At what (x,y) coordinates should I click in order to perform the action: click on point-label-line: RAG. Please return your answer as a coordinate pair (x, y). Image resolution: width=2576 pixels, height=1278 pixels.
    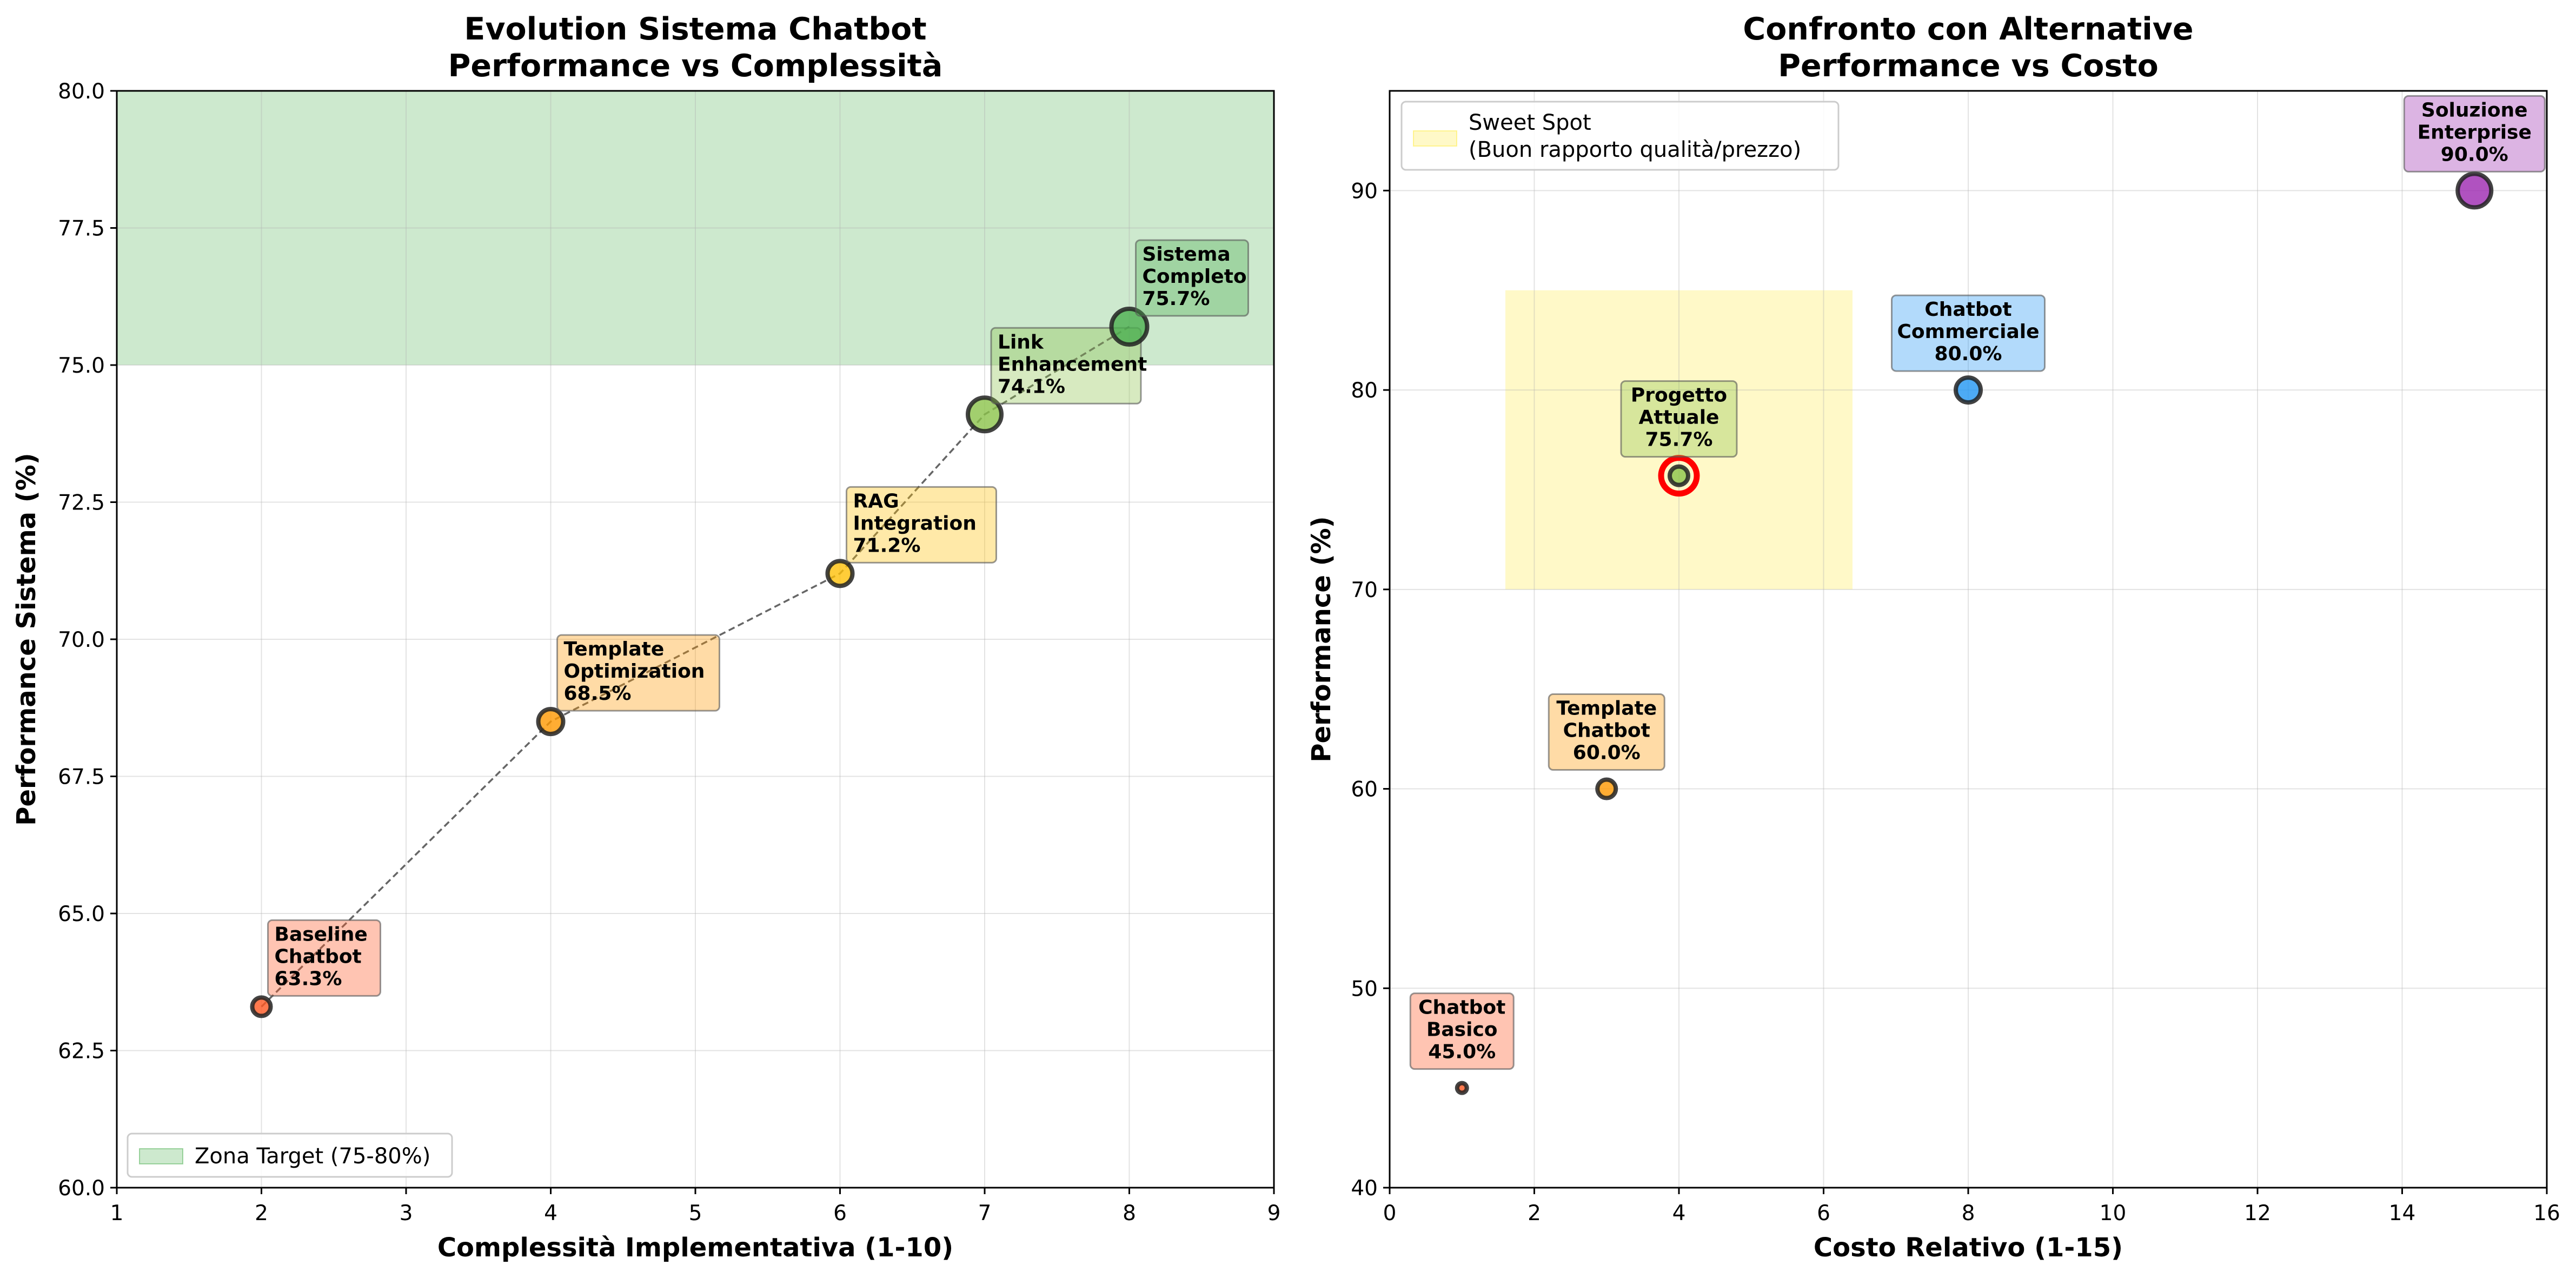
    Looking at the image, I should click on (876, 501).